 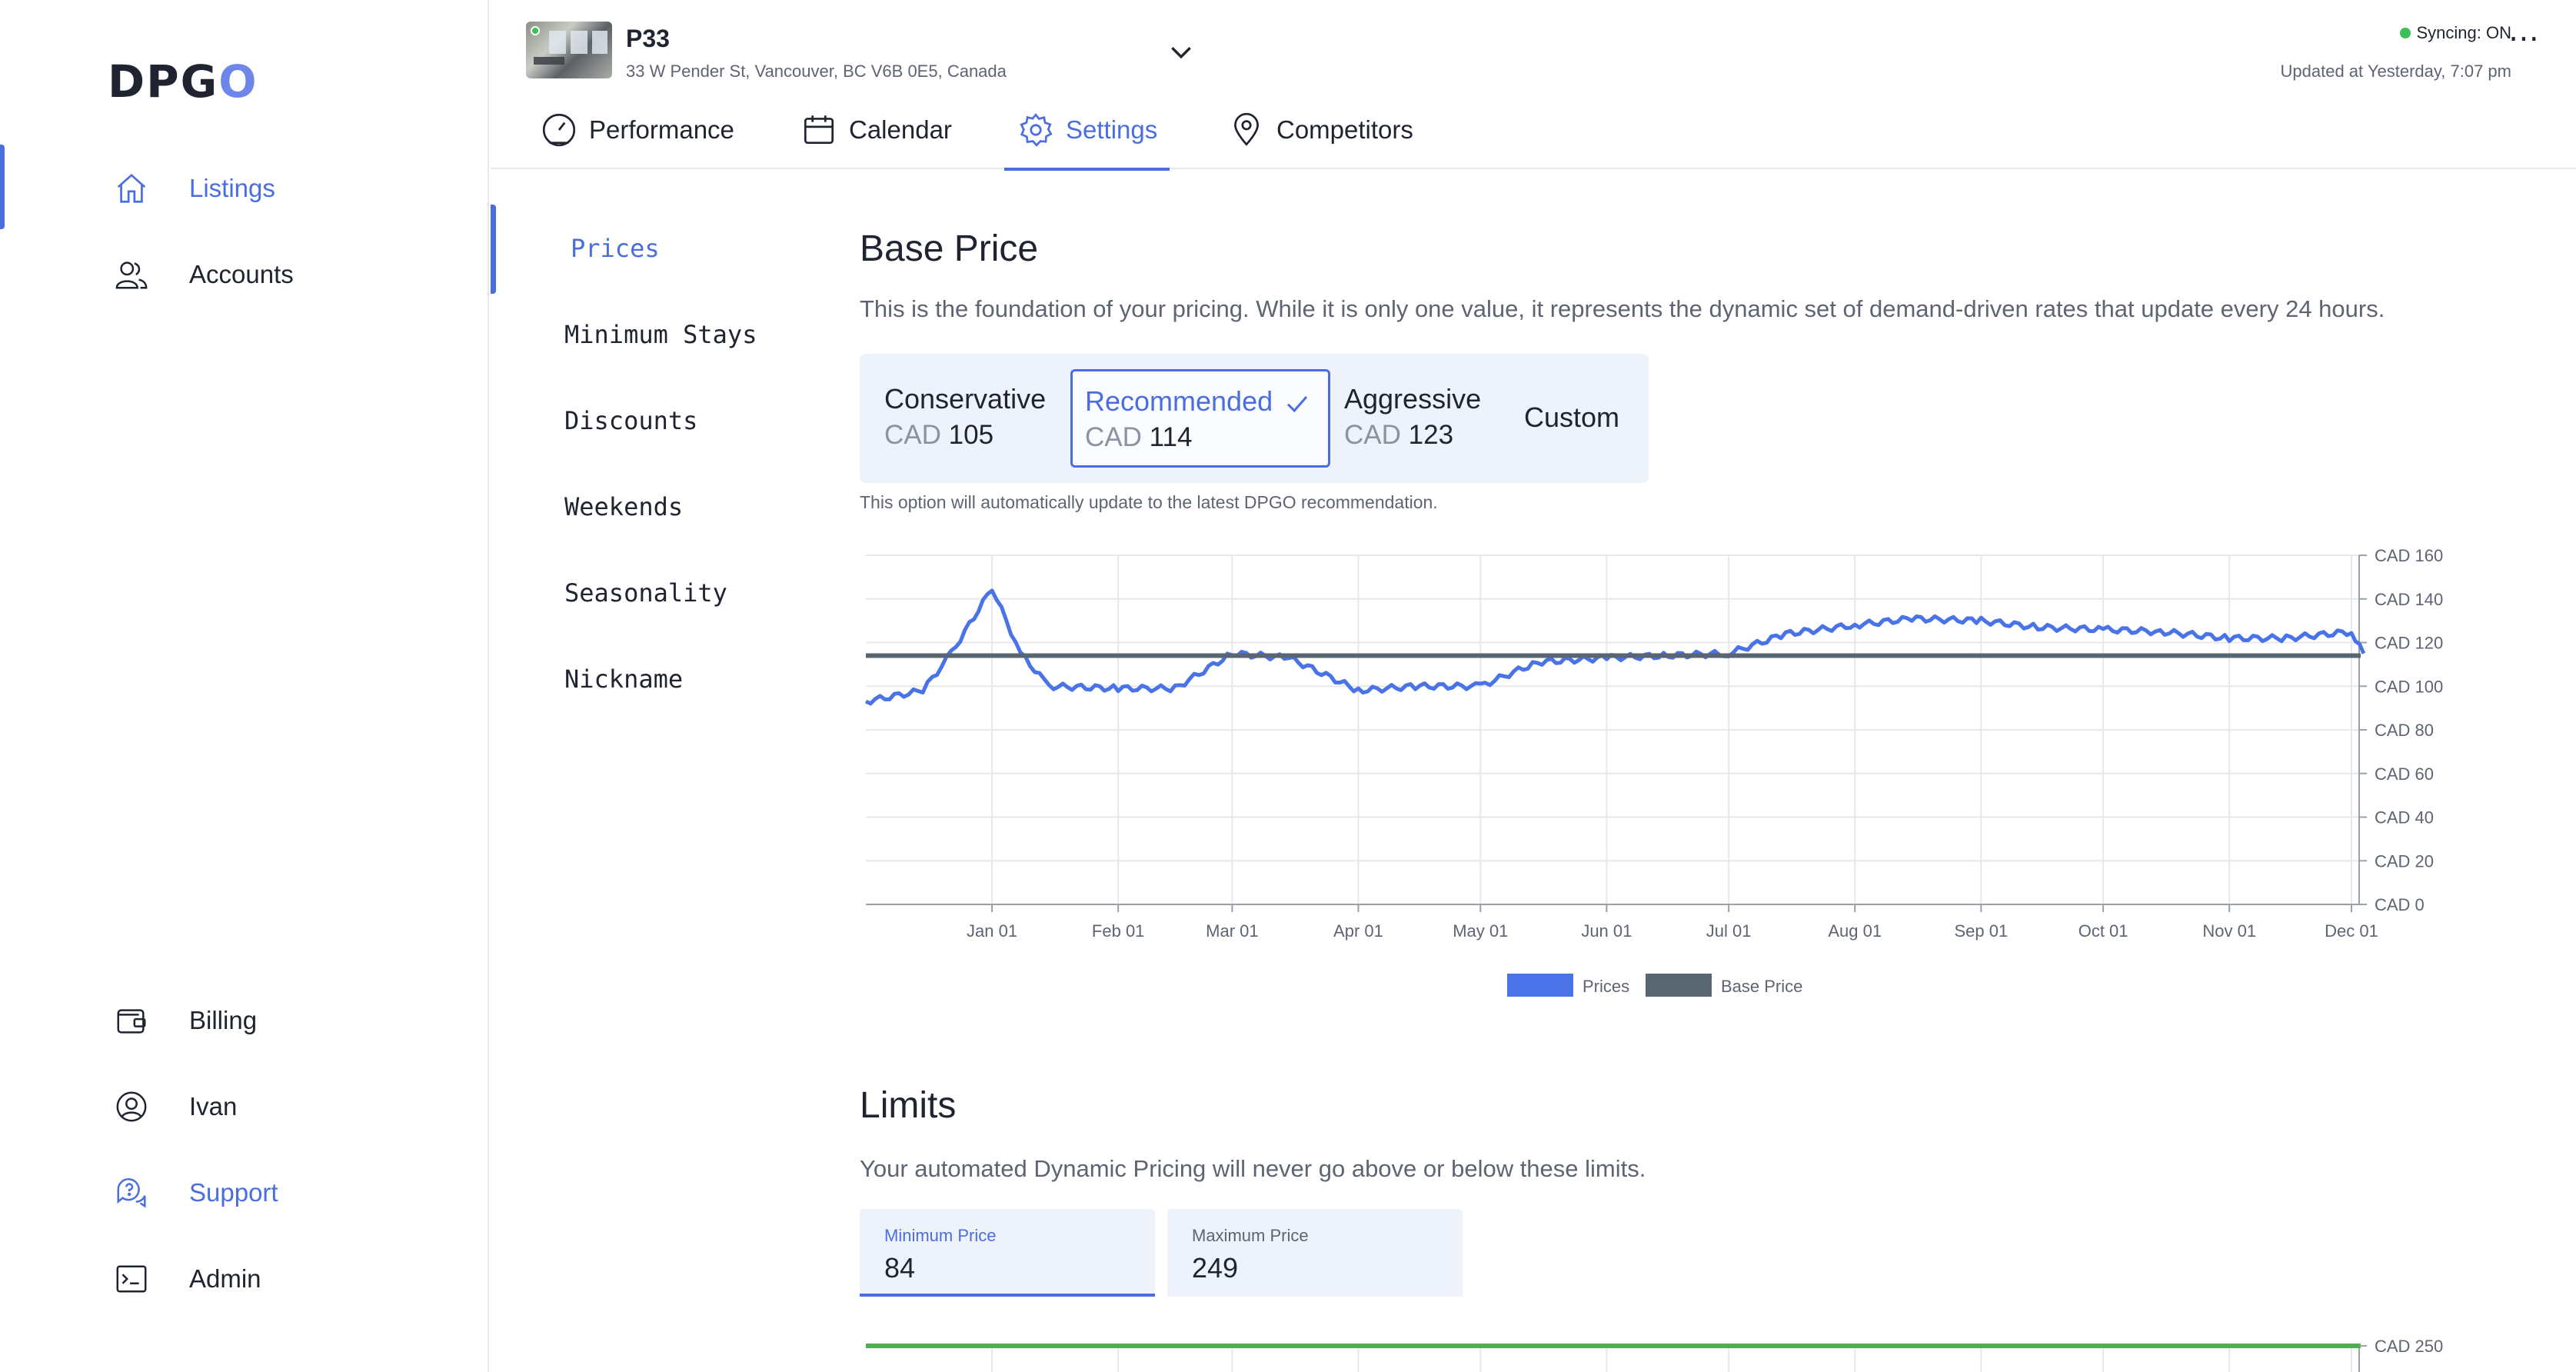 I want to click on chart-y-tick-label: CAD 80, so click(x=2404, y=730).